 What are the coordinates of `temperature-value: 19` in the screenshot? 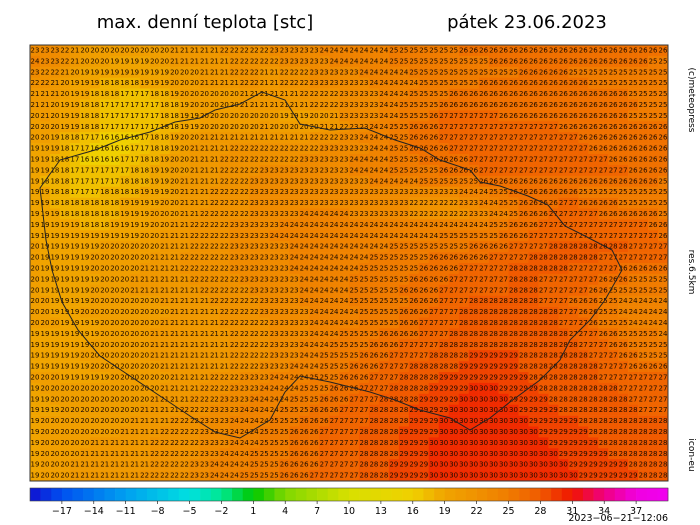 It's located at (94, 247).